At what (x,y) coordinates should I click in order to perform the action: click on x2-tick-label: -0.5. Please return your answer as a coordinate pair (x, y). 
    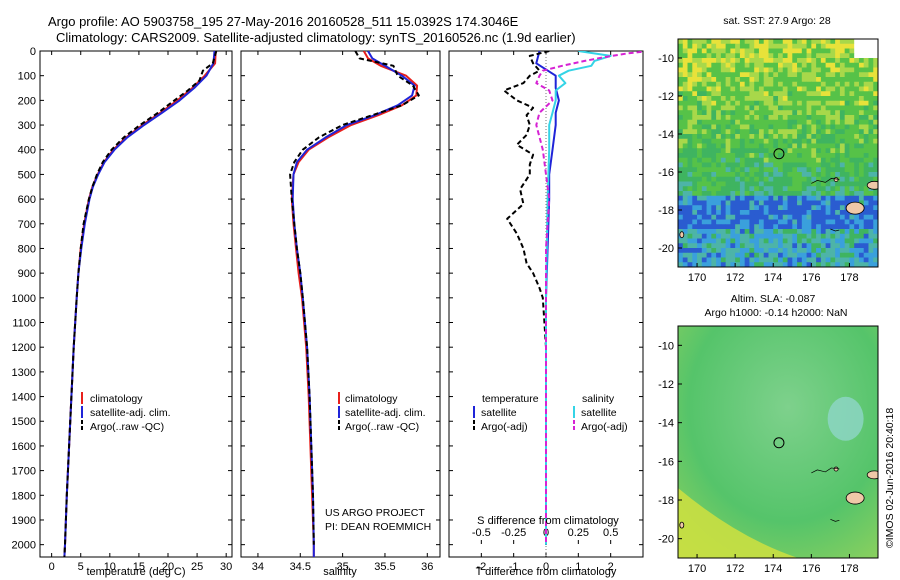
    Looking at the image, I should click on (481, 533).